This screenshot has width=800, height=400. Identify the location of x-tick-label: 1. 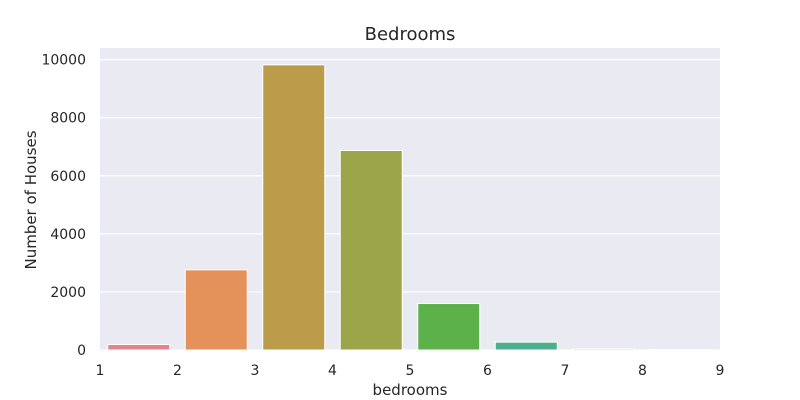
(100, 371).